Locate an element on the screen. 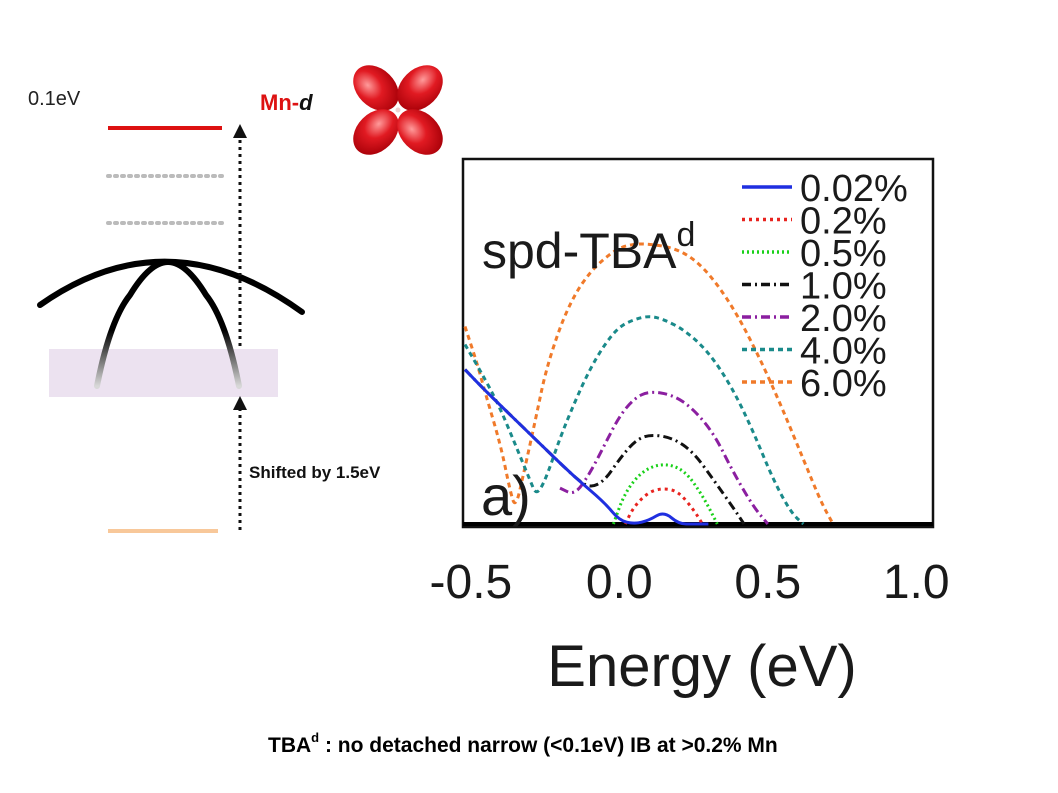 The image size is (1058, 793). orbital-nucleus is located at coordinates (398, 110).